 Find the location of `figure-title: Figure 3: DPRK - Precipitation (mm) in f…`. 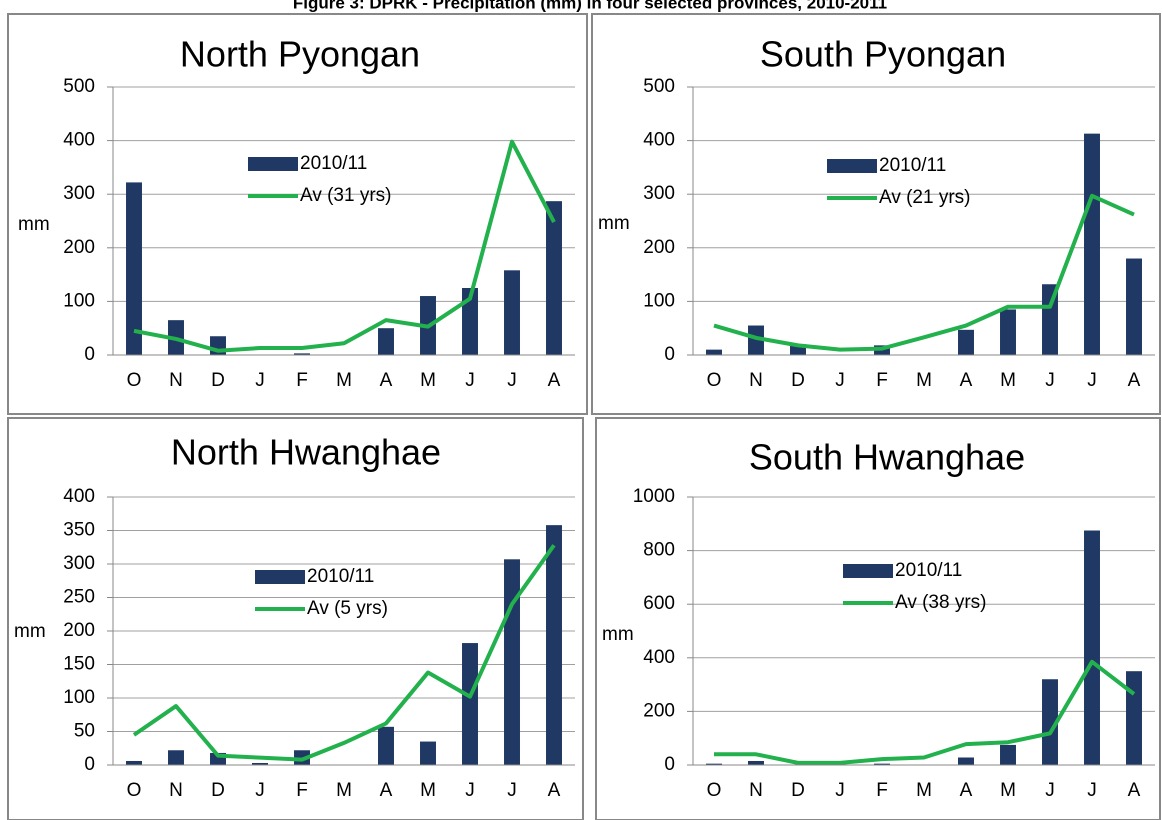

figure-title: Figure 3: DPRK - Precipitation (mm) in f… is located at coordinates (590, 6).